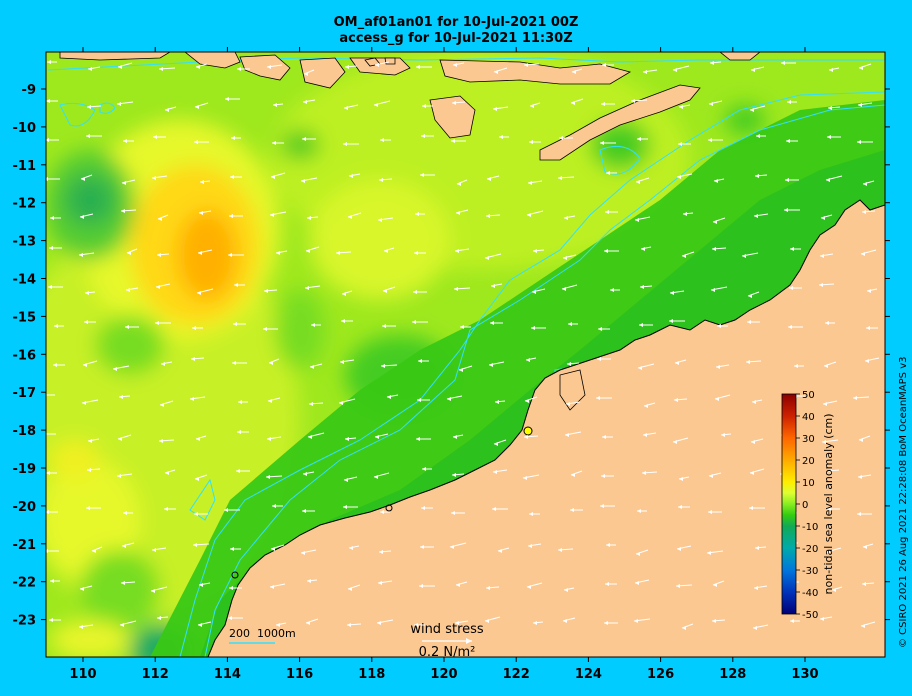 The height and width of the screenshot is (696, 912). What do you see at coordinates (660, 674) in the screenshot?
I see `lon-label-126: 126` at bounding box center [660, 674].